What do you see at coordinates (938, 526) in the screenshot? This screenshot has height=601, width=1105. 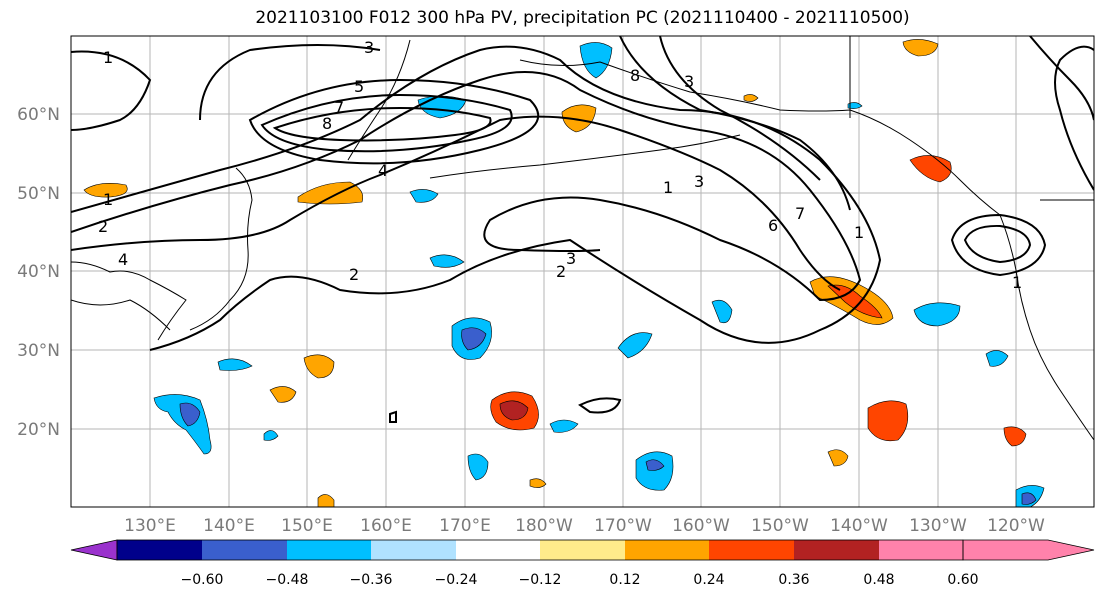 I see `lon-label: 130°W` at bounding box center [938, 526].